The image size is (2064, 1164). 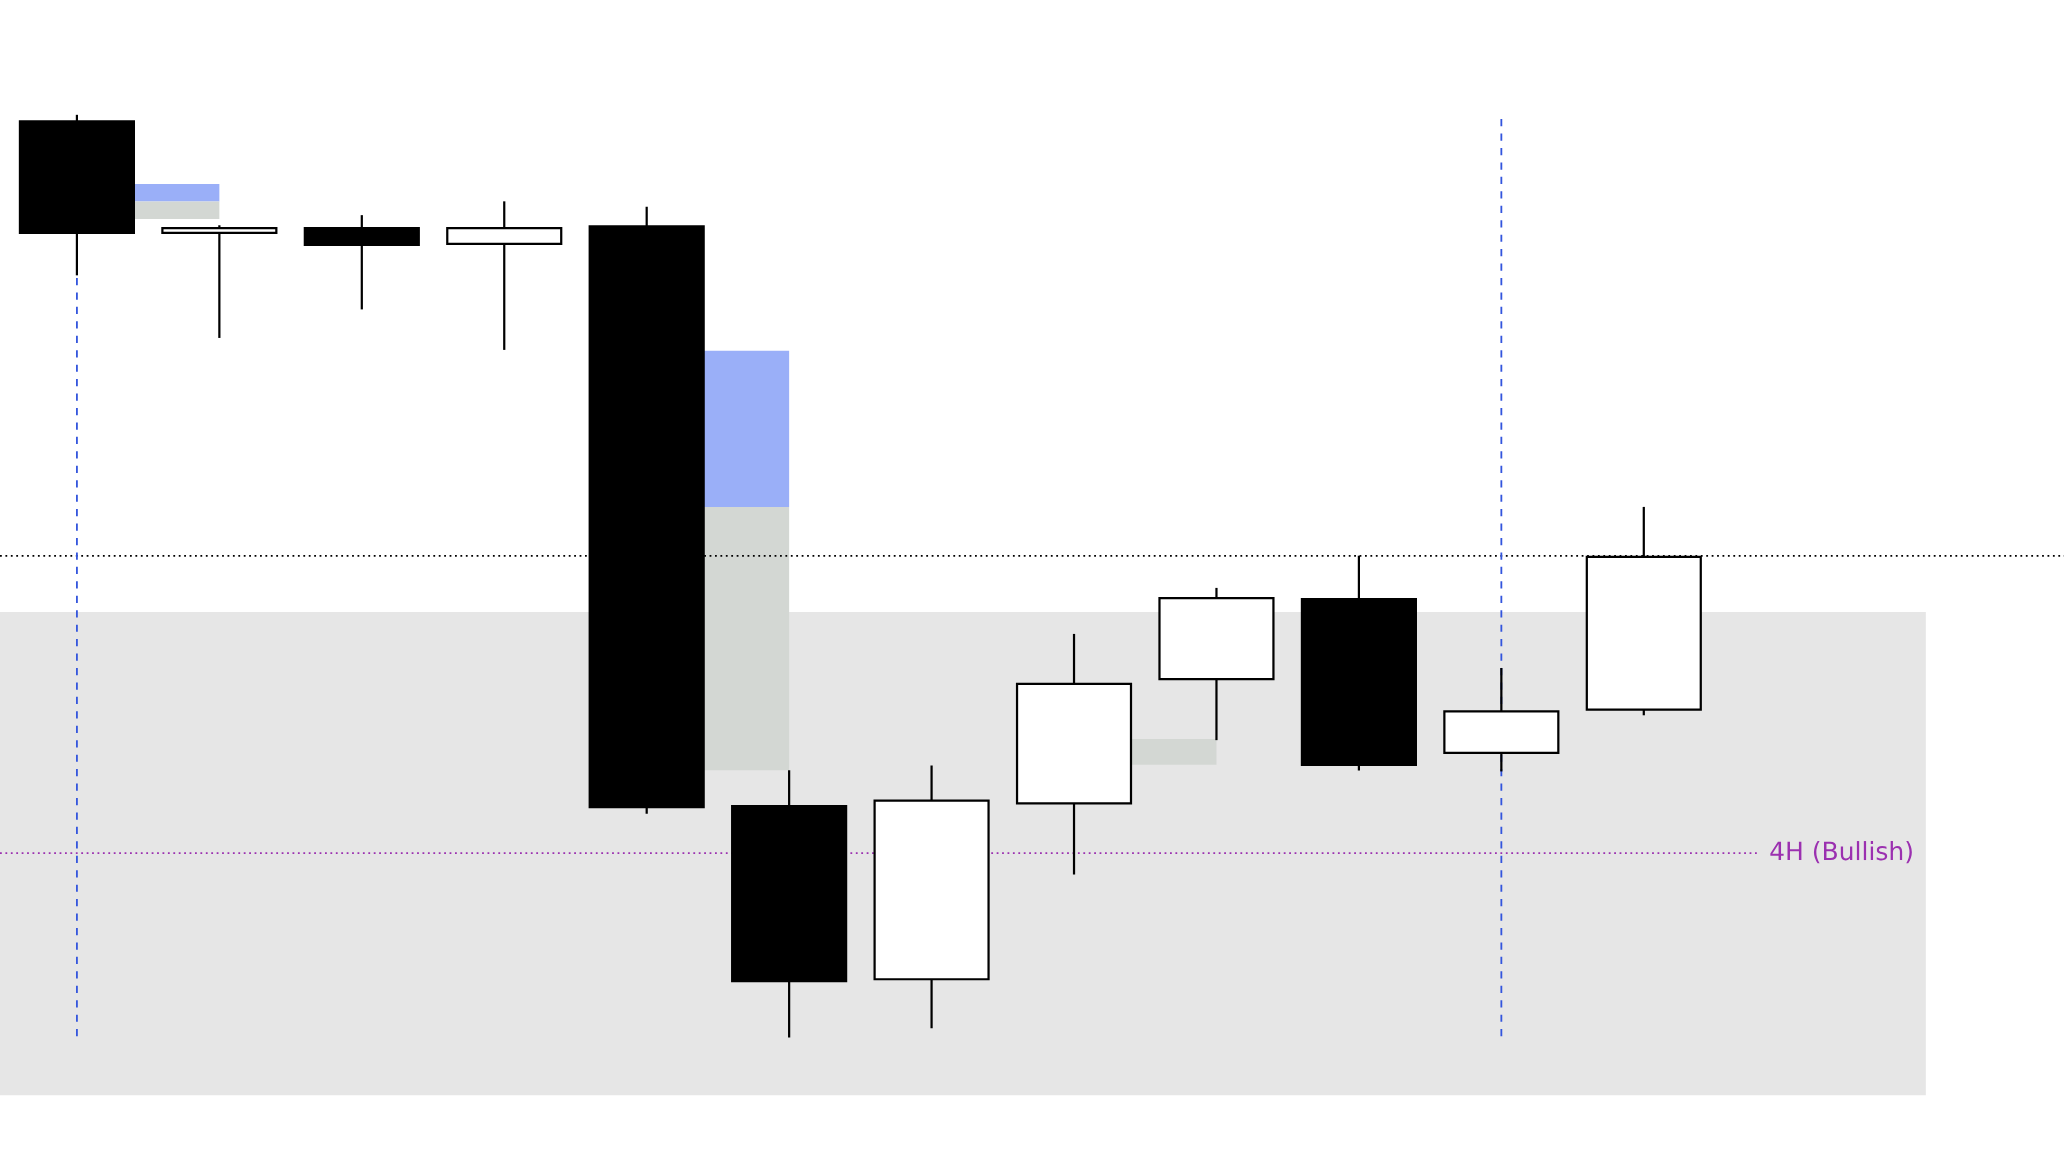 I want to click on ref-line-label: 4H (Bullish), so click(x=1841, y=852).